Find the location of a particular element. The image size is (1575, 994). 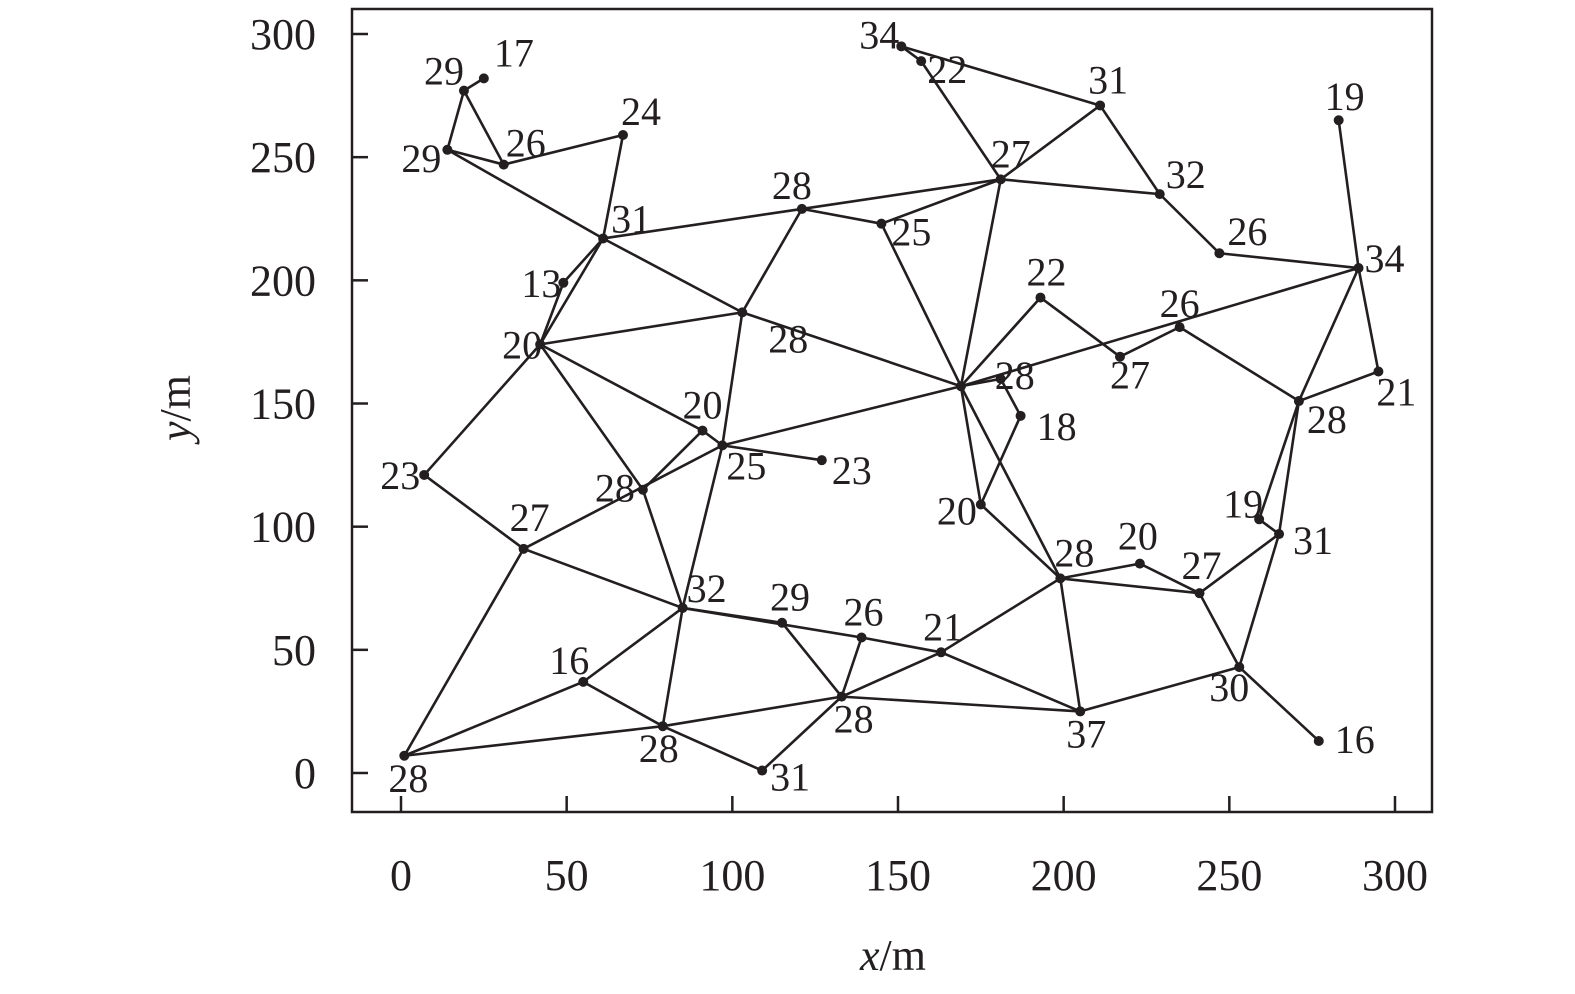

node-label: 13 is located at coordinates (541, 283).